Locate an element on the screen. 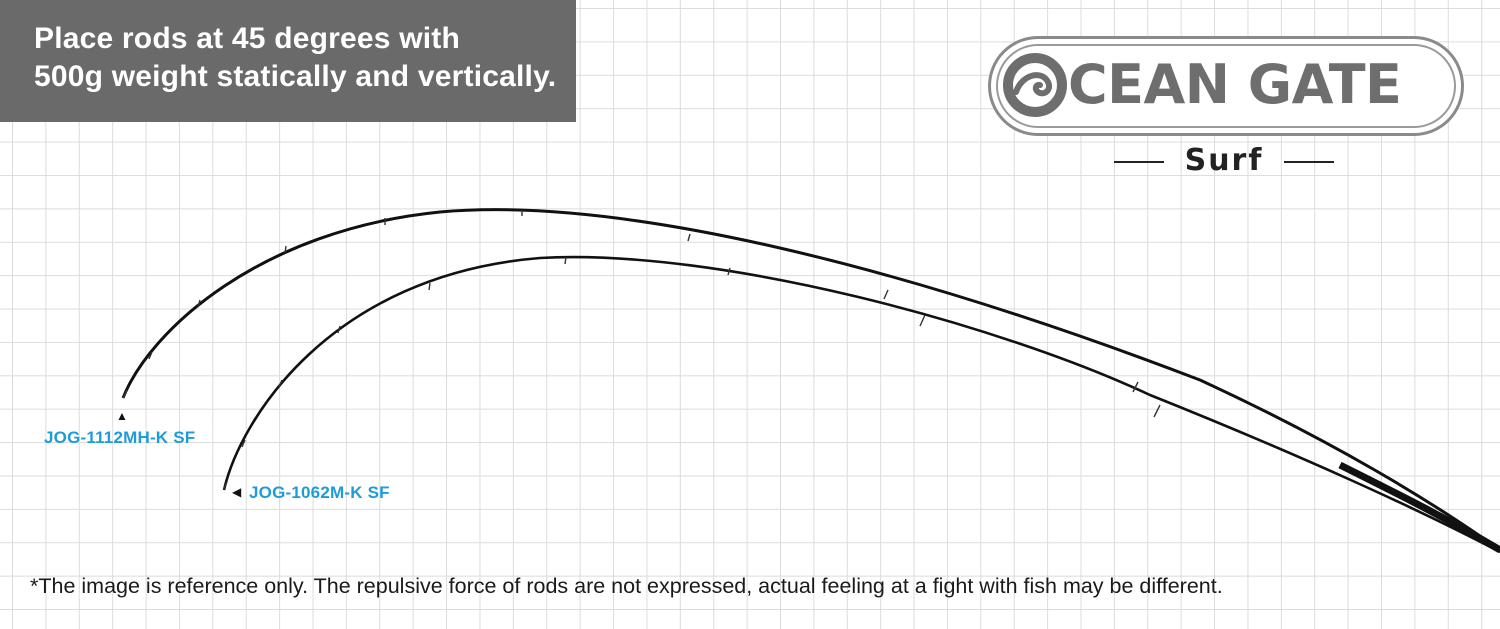 This screenshot has width=1500, height=629. rod-butt-section is located at coordinates (1419, 507).